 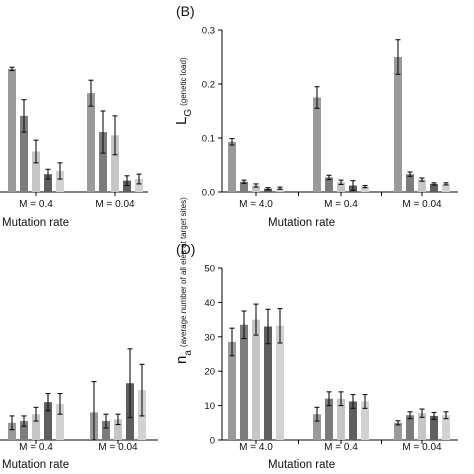 What do you see at coordinates (209, 303) in the screenshot?
I see `y-tick-label: 40` at bounding box center [209, 303].